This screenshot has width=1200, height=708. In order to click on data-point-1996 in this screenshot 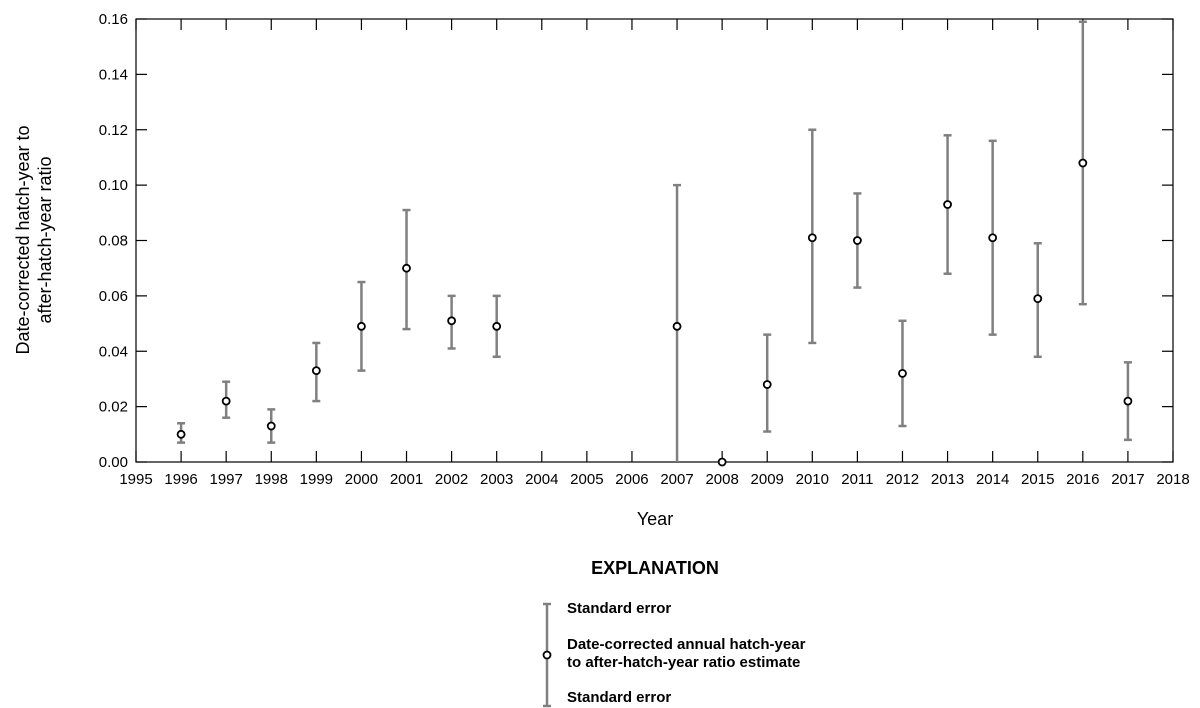, I will do `click(181, 434)`.